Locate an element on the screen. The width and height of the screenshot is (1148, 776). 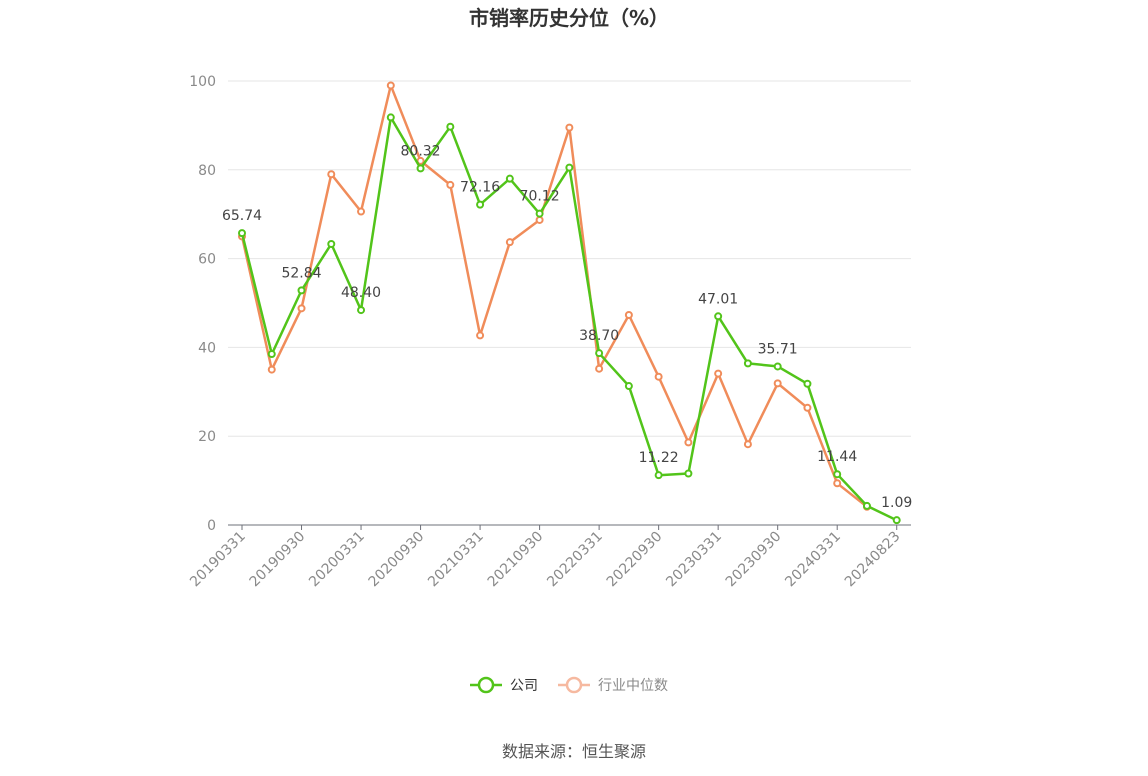
y-axis: 0 20 40 60 80 100 is located at coordinates (202, 304).